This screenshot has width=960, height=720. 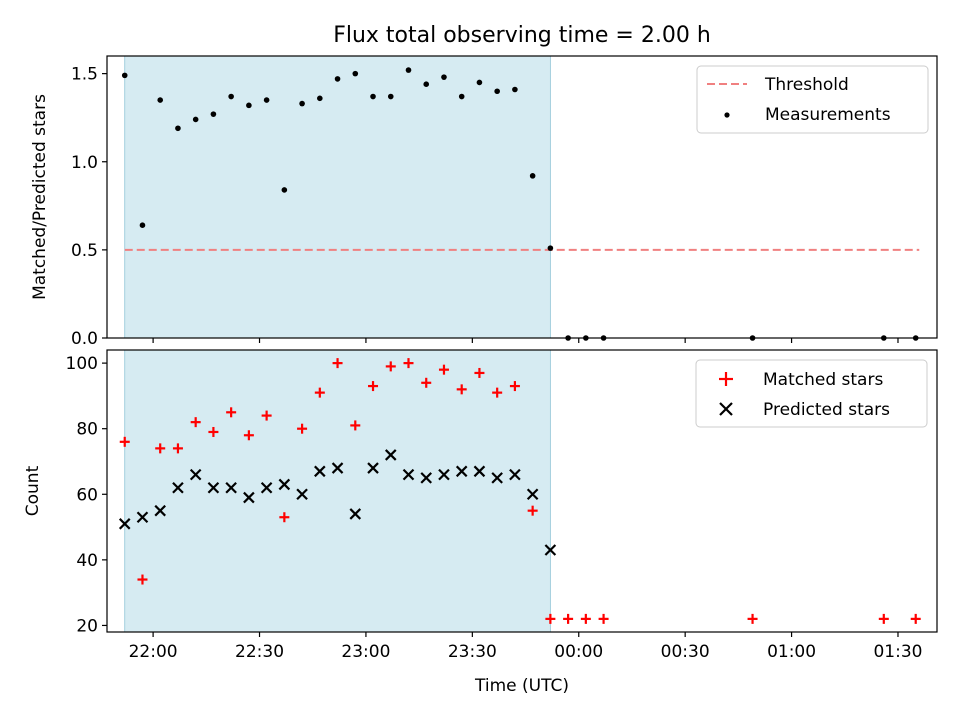 I want to click on x-tick-label: 01:00, so click(x=791, y=652).